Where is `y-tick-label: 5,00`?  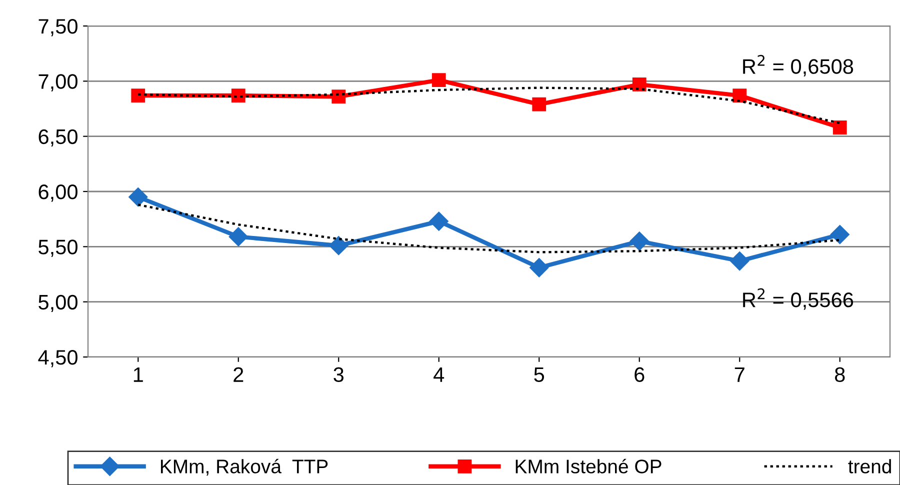
y-tick-label: 5,00 is located at coordinates (58, 303).